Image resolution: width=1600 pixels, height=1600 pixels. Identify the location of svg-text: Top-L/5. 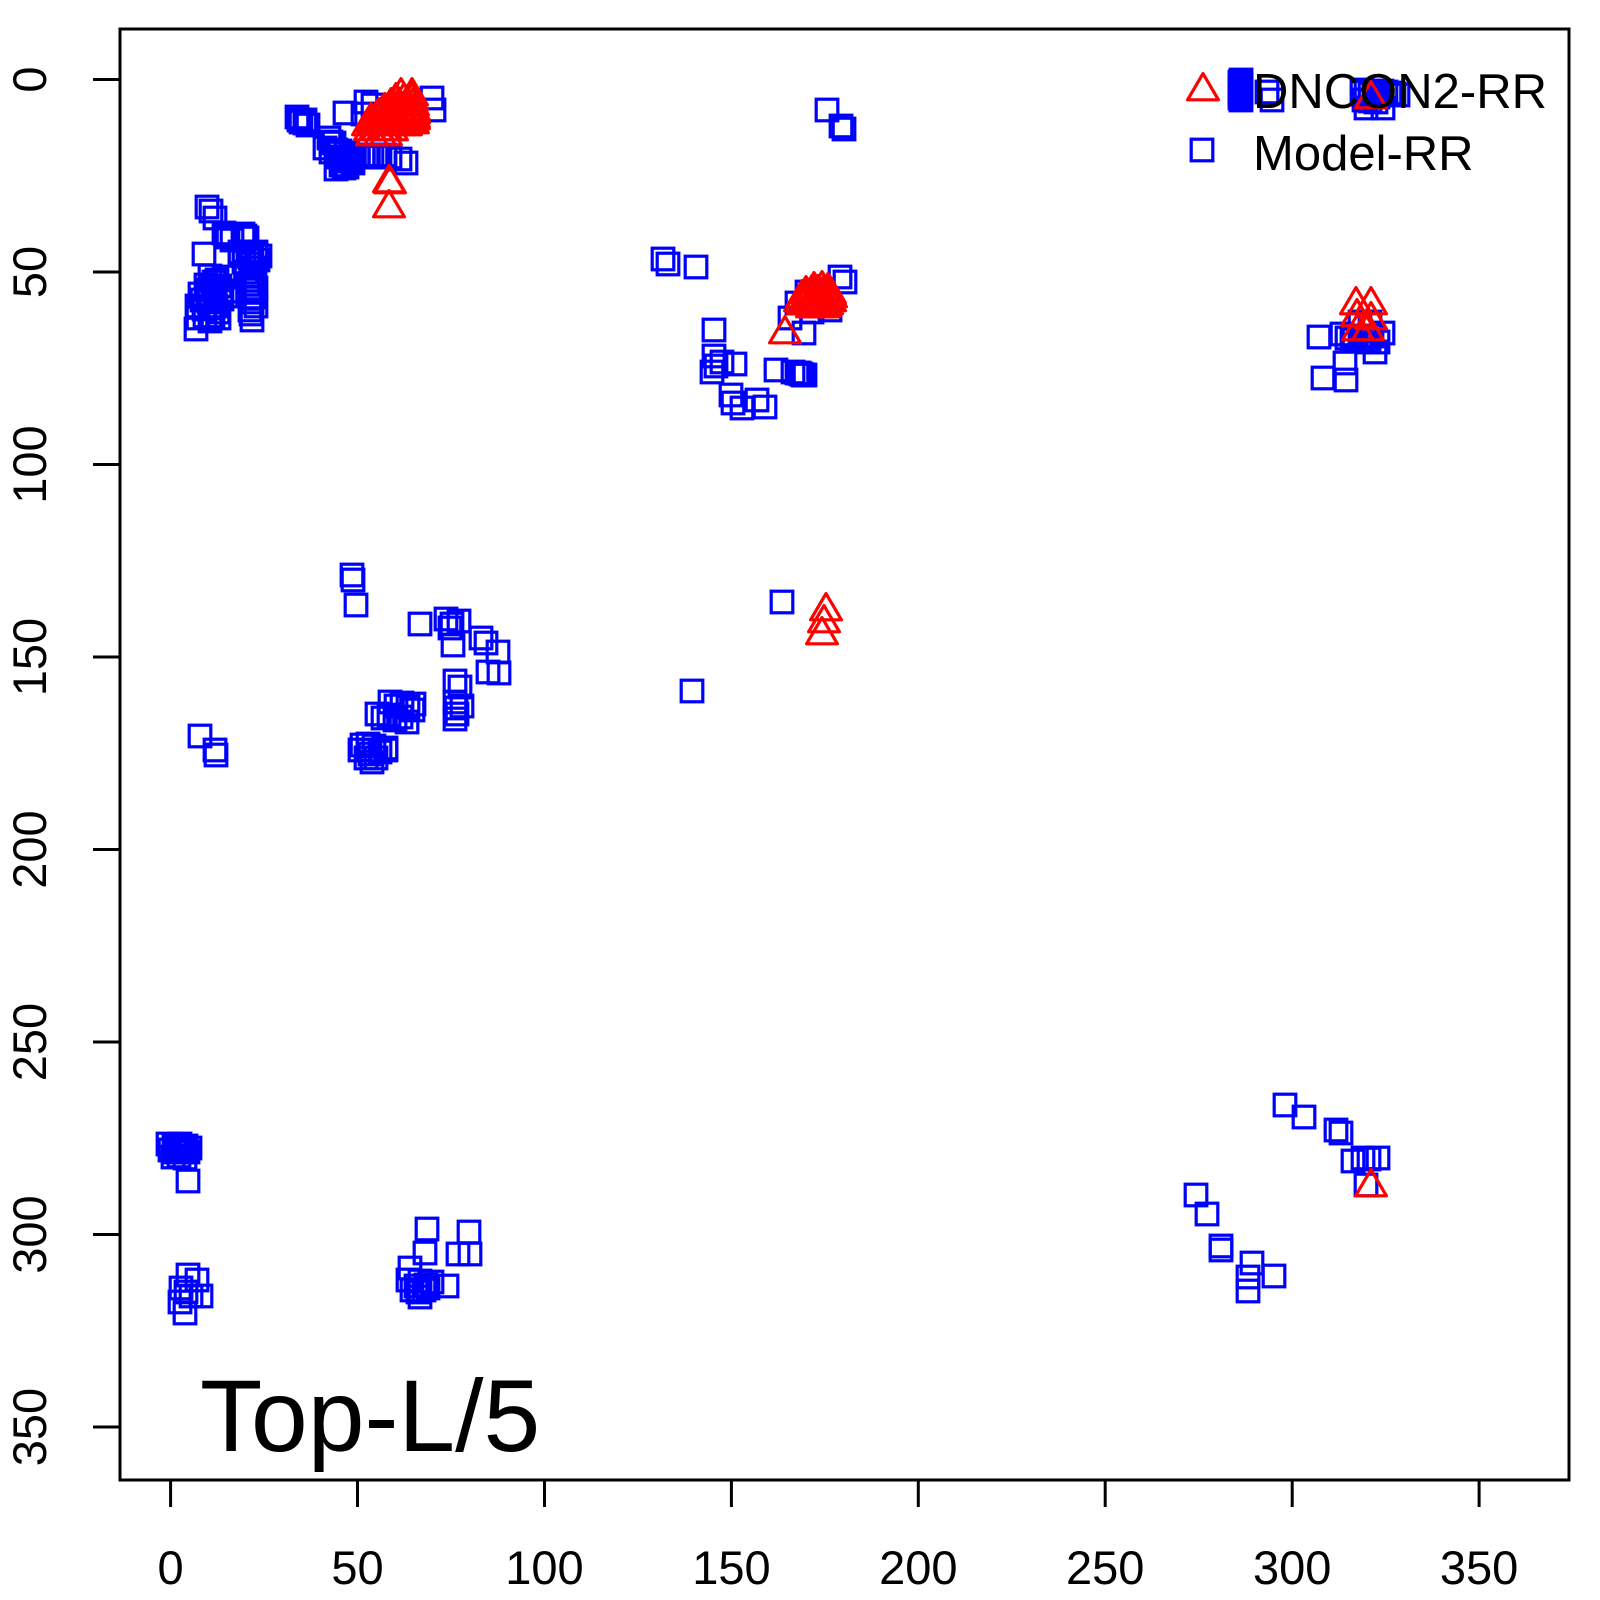
(370, 1416).